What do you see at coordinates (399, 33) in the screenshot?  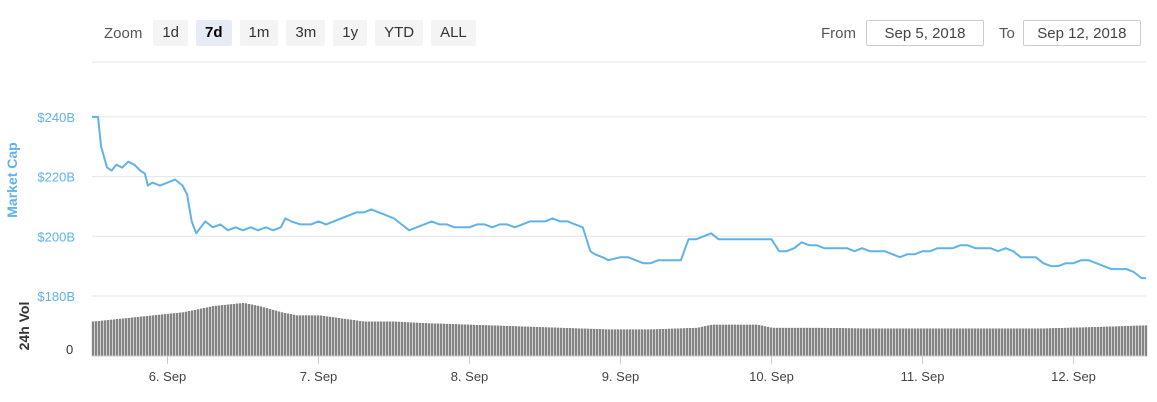 I see `zoom-button-ytd: YTD` at bounding box center [399, 33].